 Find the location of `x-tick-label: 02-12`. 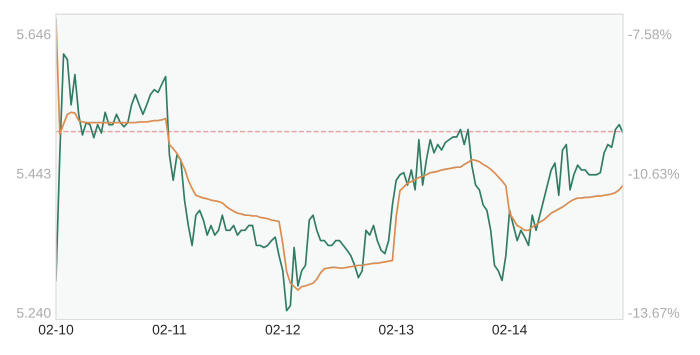

x-tick-label: 02-12 is located at coordinates (283, 329).